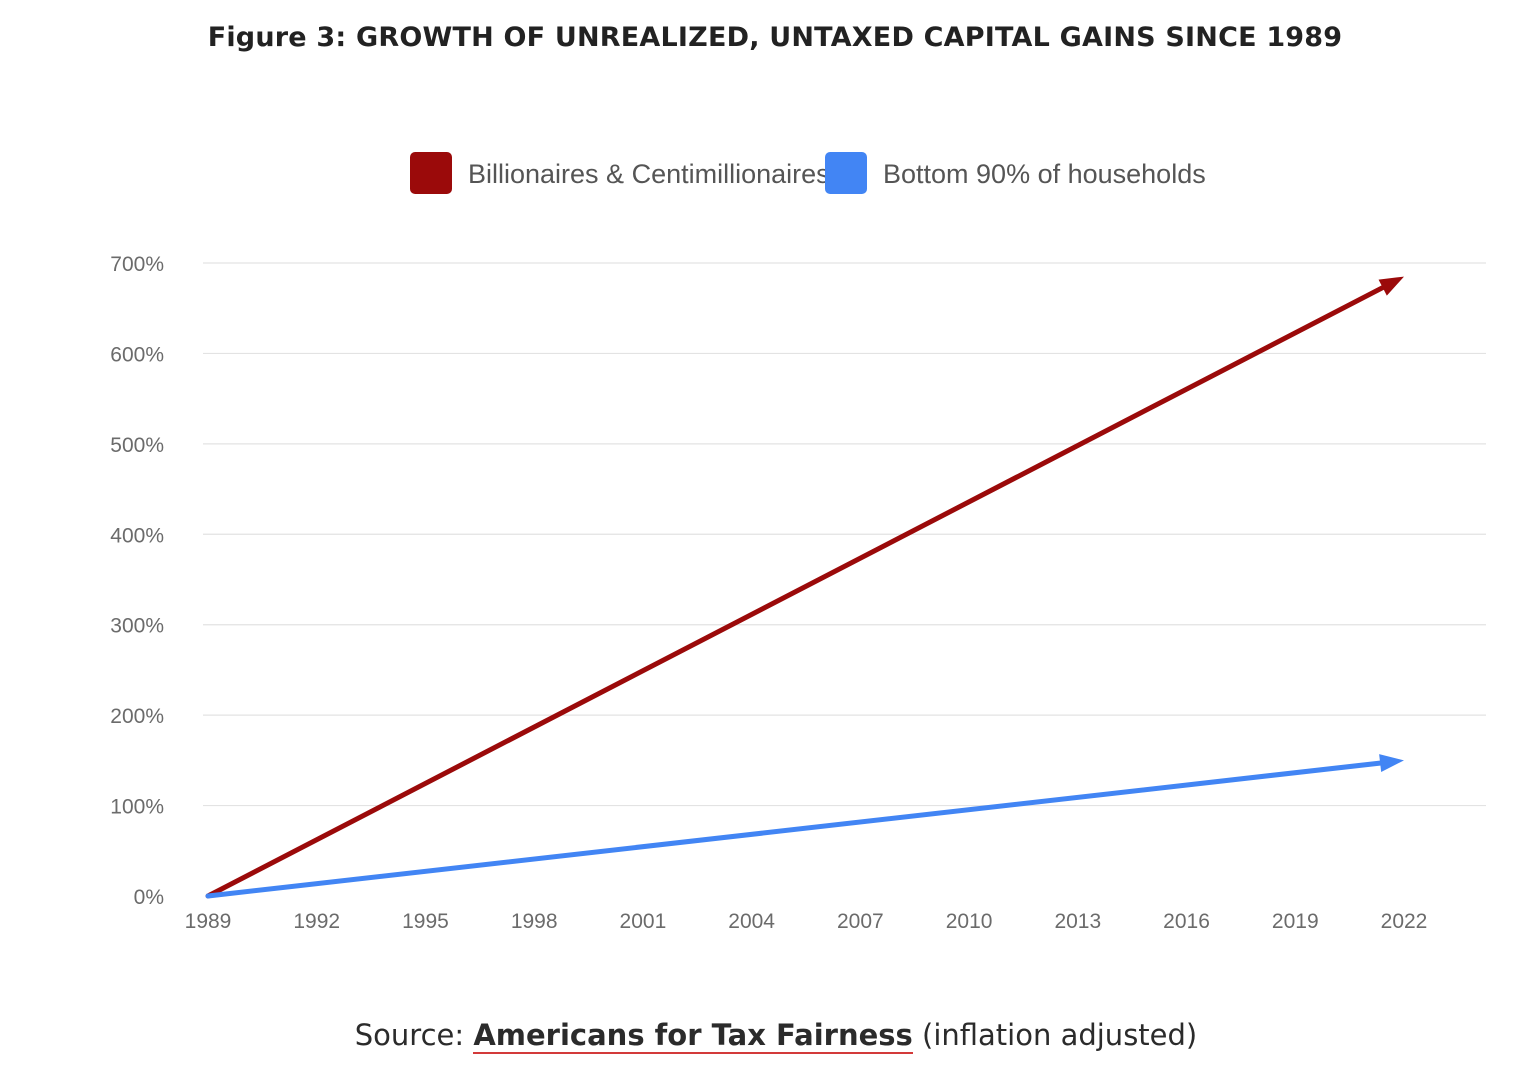 The height and width of the screenshot is (1086, 1520). Describe the element at coordinates (137, 445) in the screenshot. I see `y-tick-label: 500%` at that location.